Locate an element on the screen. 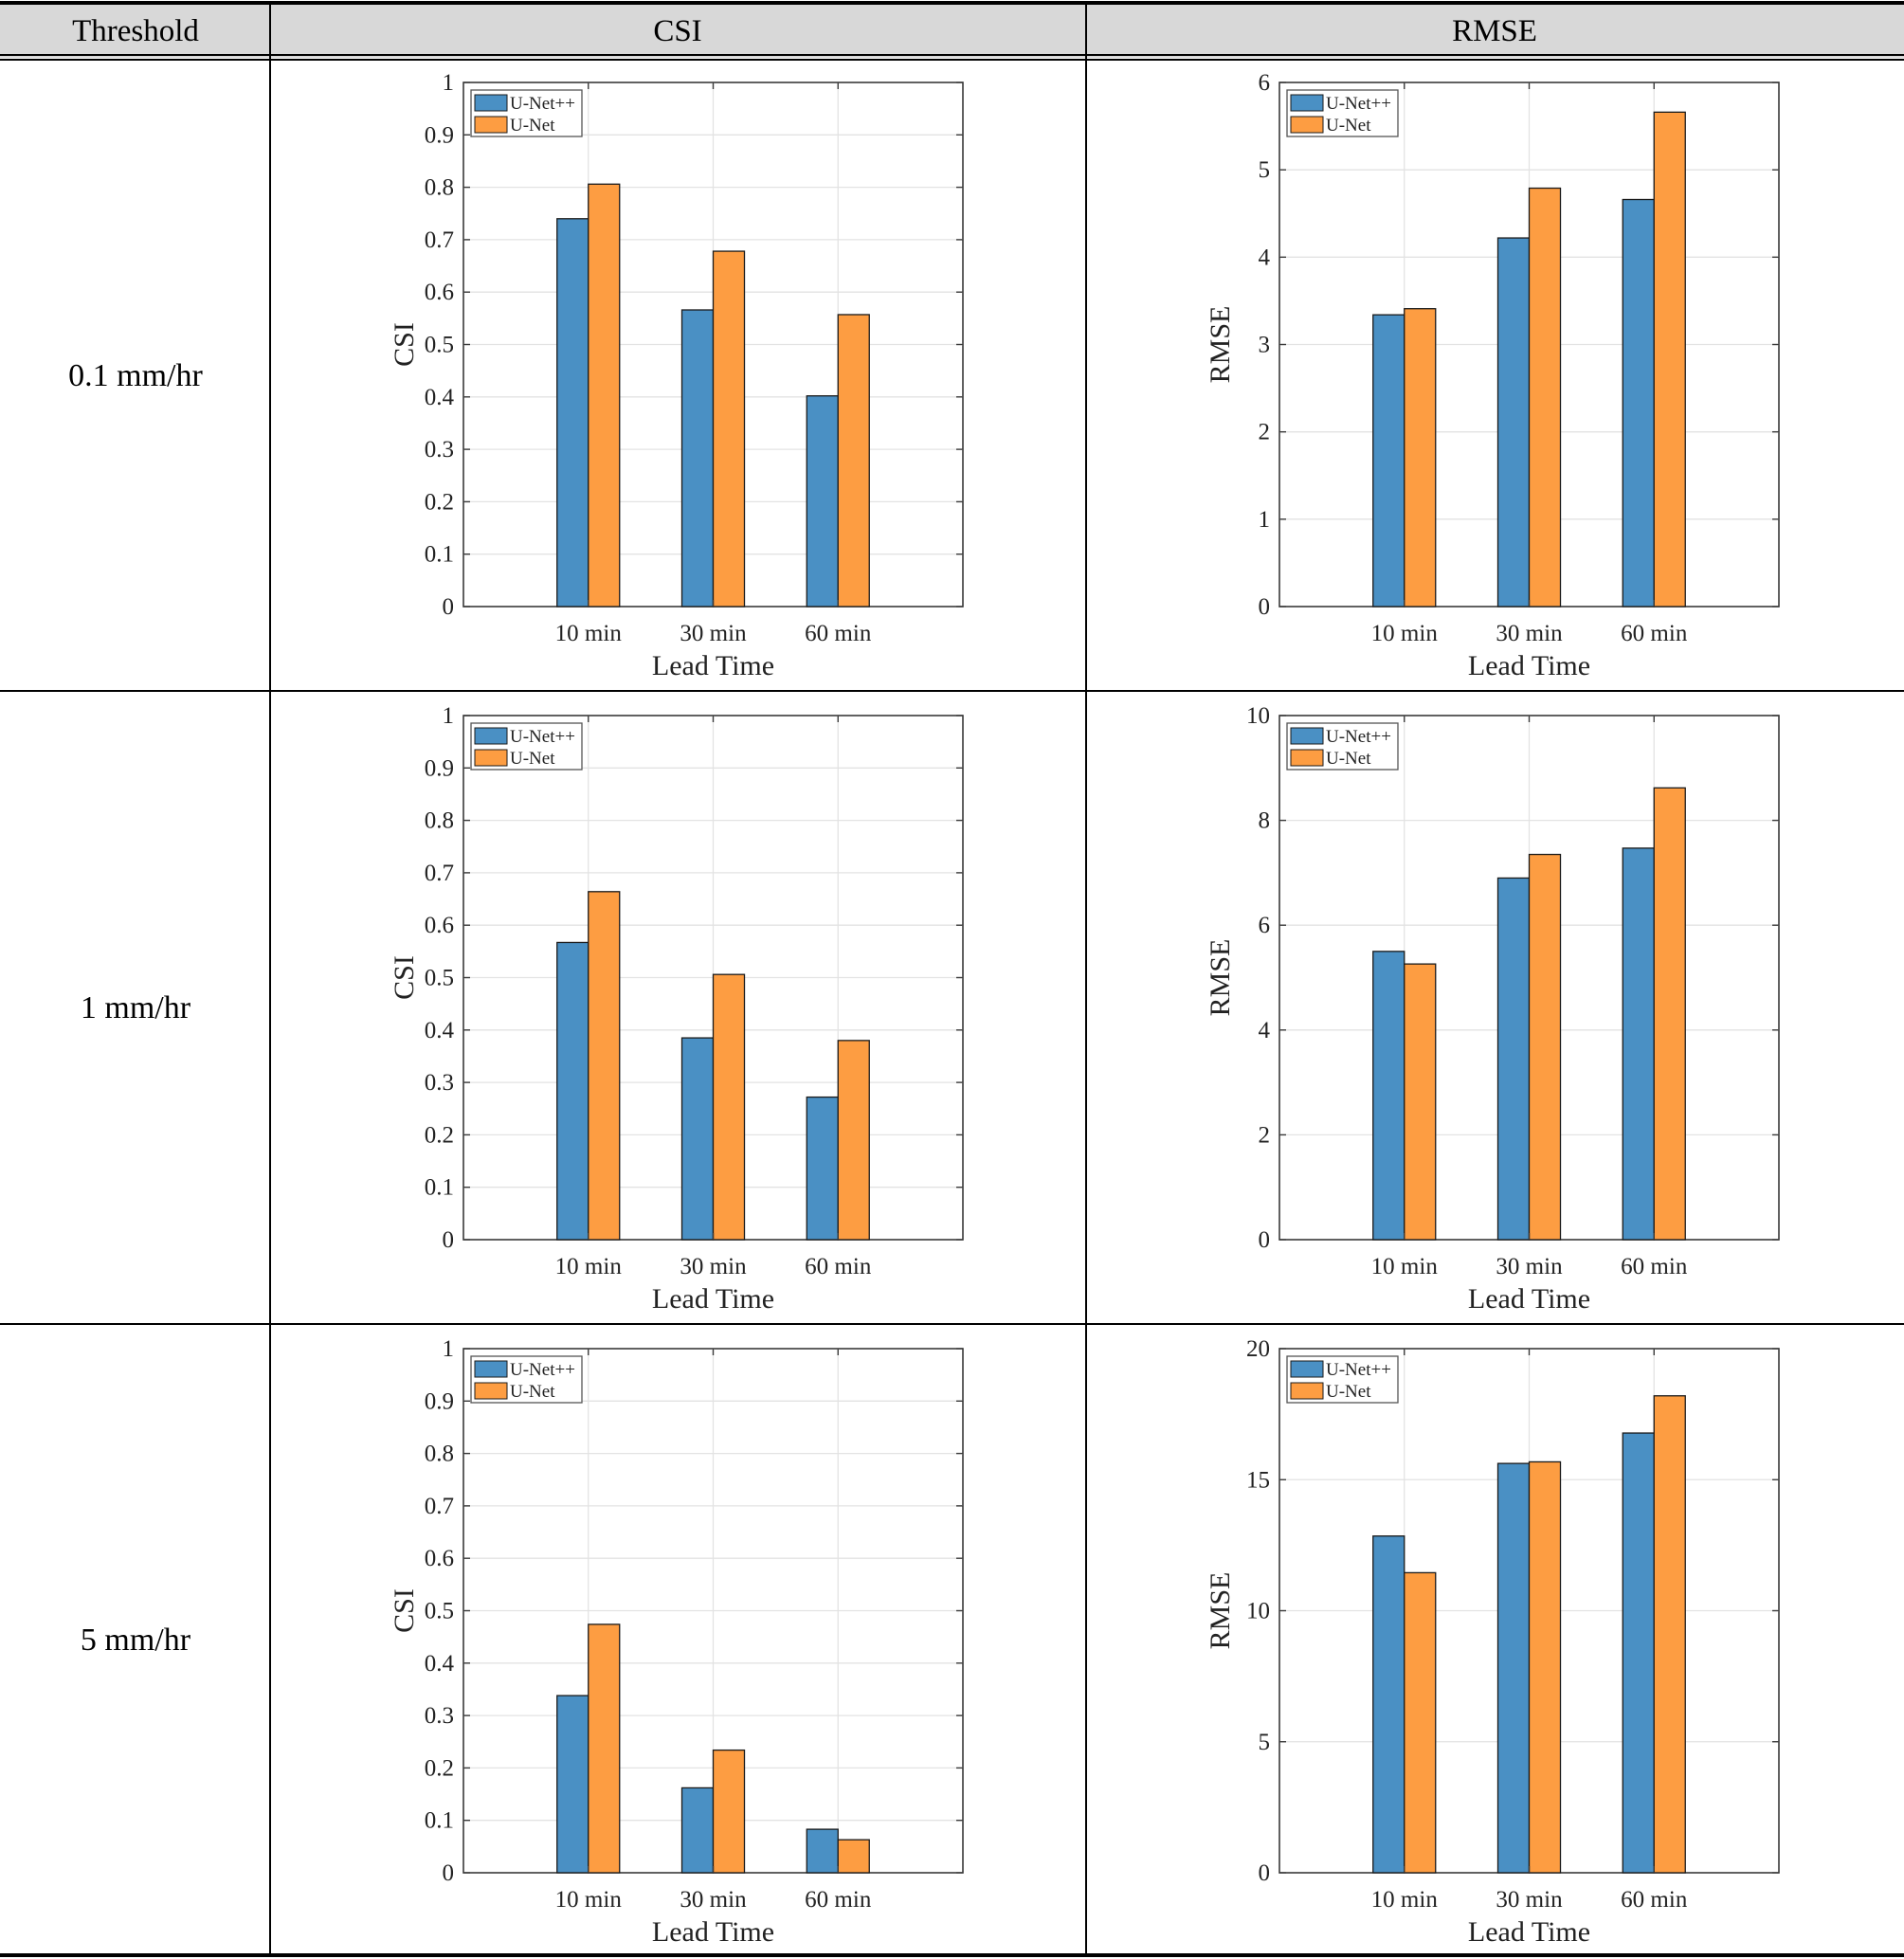 This screenshot has height=1959, width=1904. header-background is located at coordinates (952, 31).